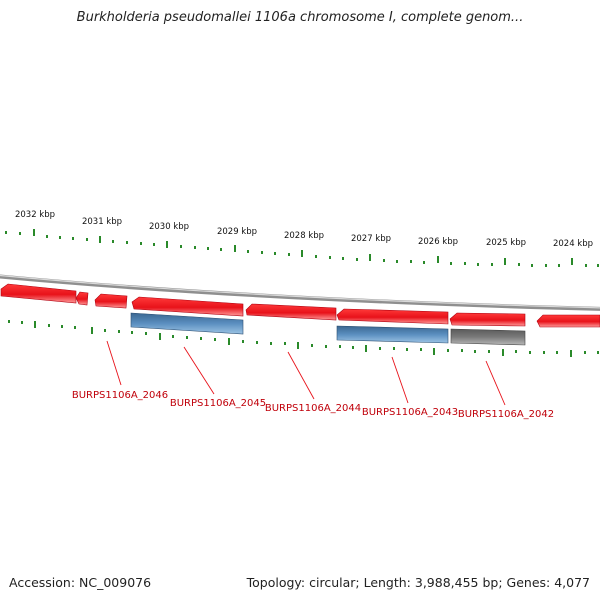  I want to click on gene-label-burps1106a-2044: BURPS1106A_2044, so click(313, 408).